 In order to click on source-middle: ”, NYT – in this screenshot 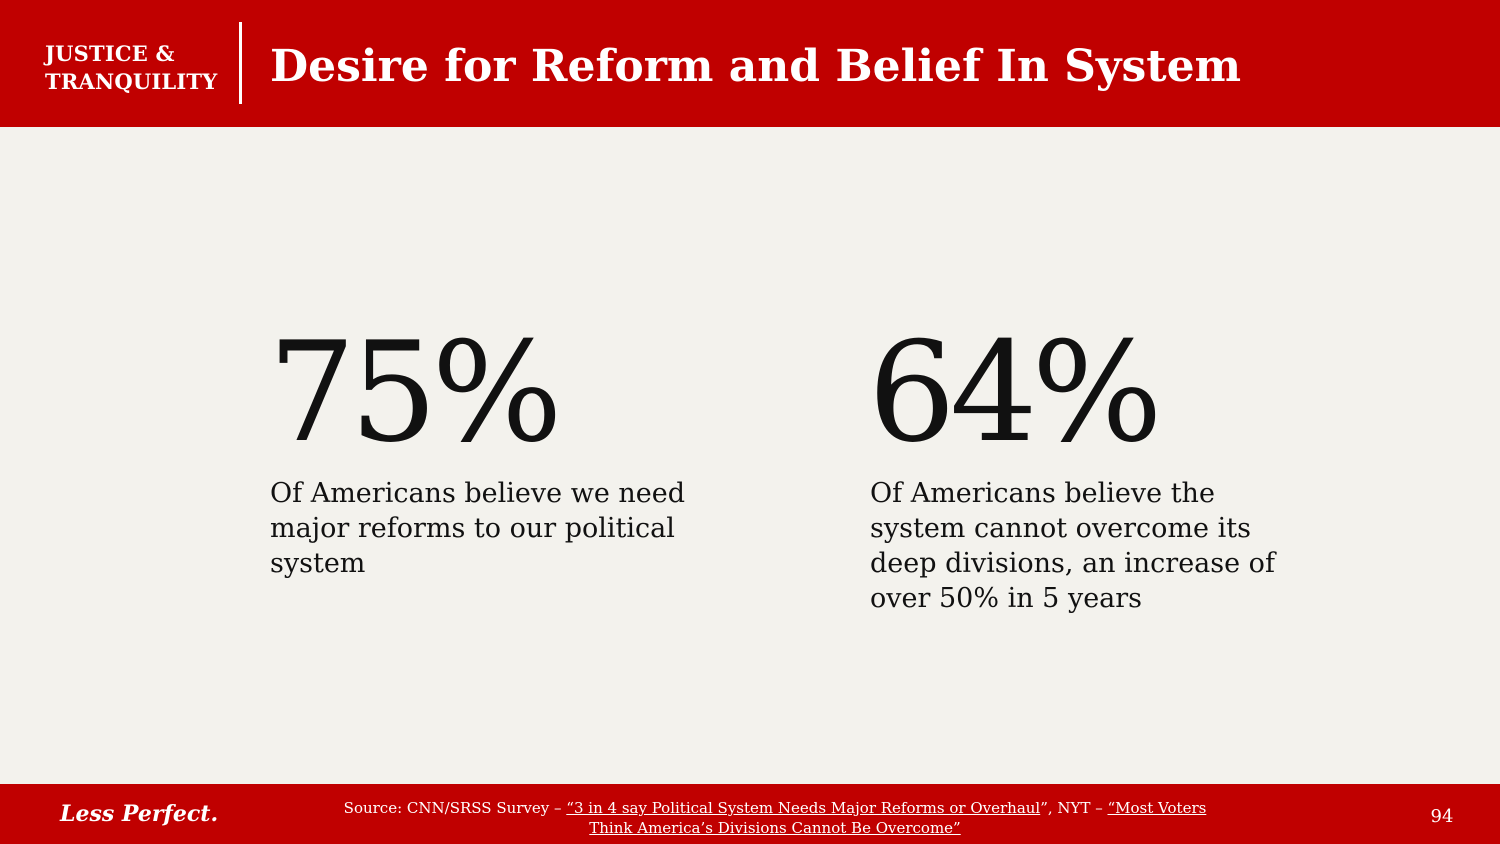, I will do `click(1074, 808)`.